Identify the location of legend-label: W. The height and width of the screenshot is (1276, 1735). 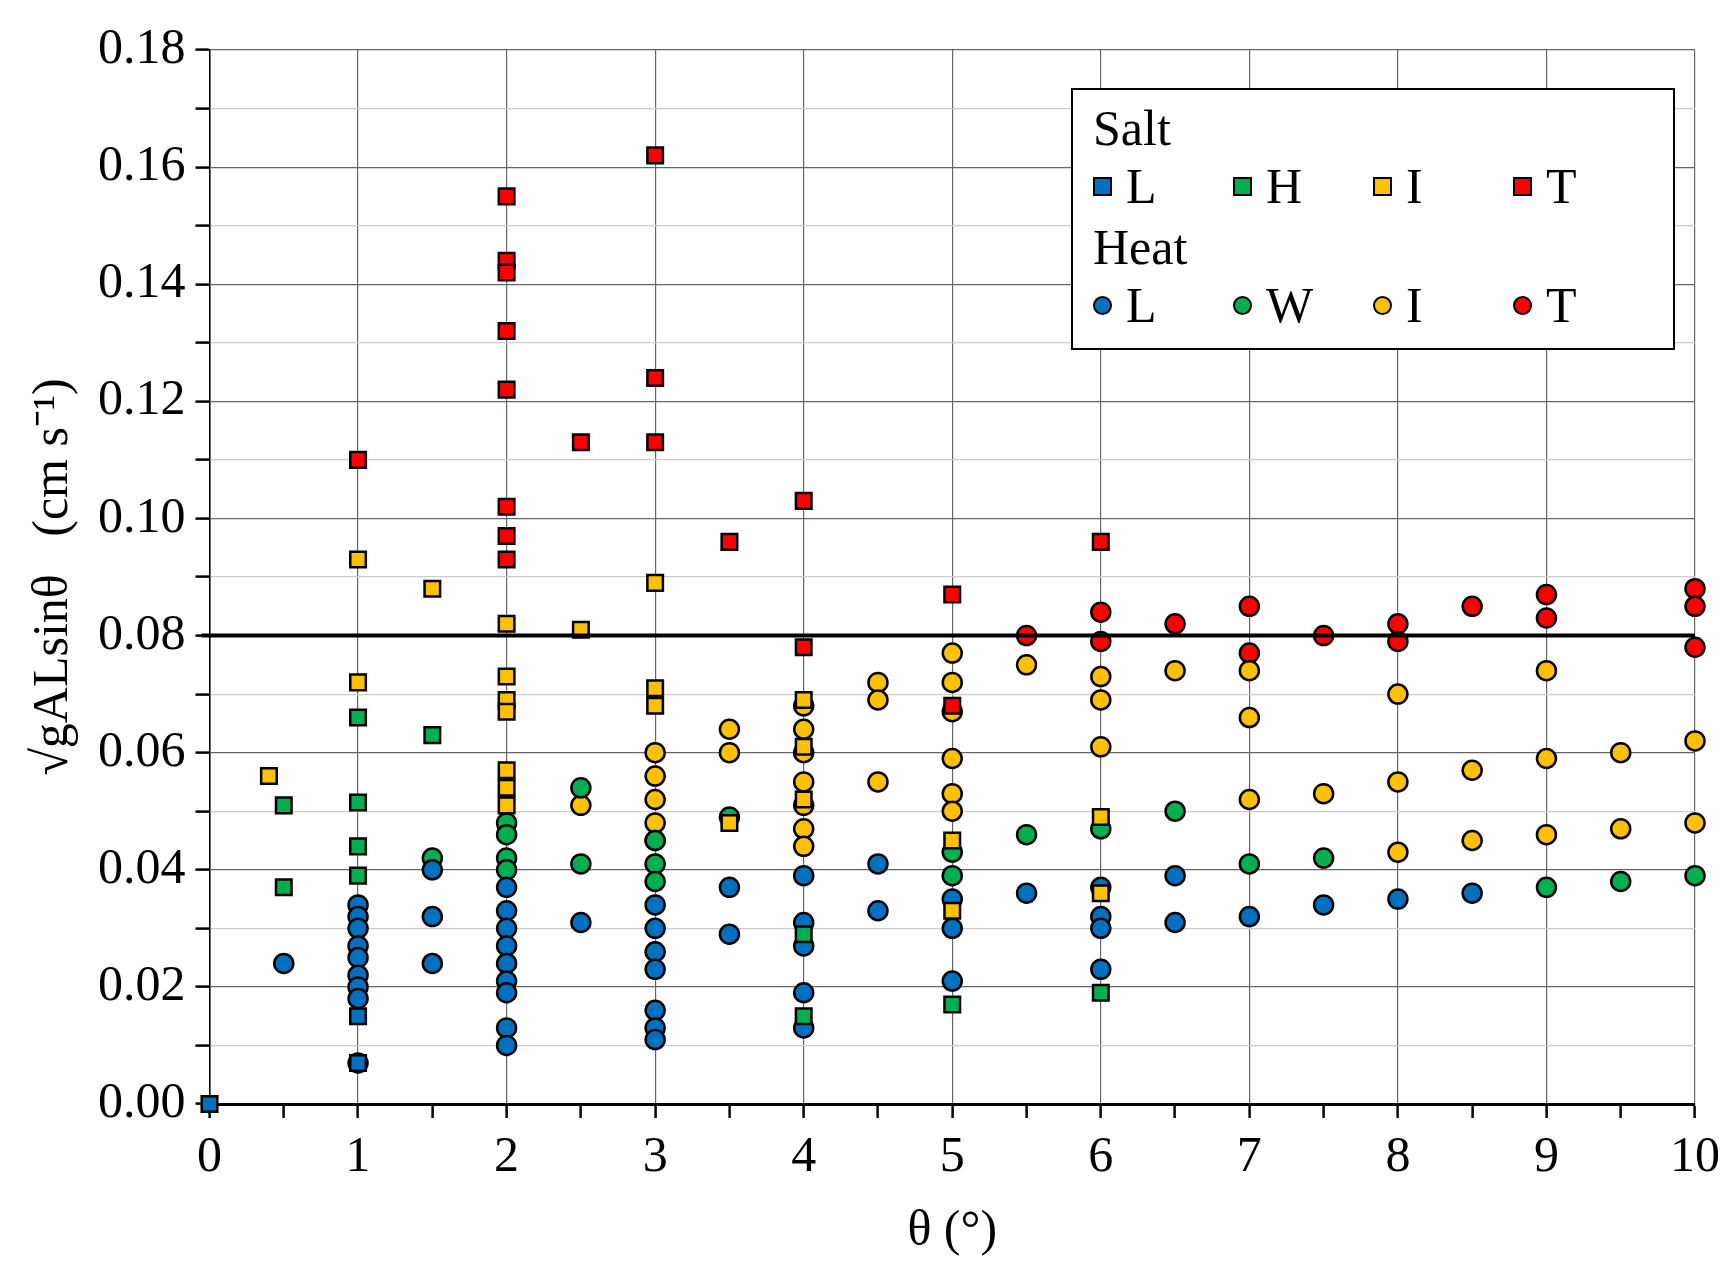
(1290, 305).